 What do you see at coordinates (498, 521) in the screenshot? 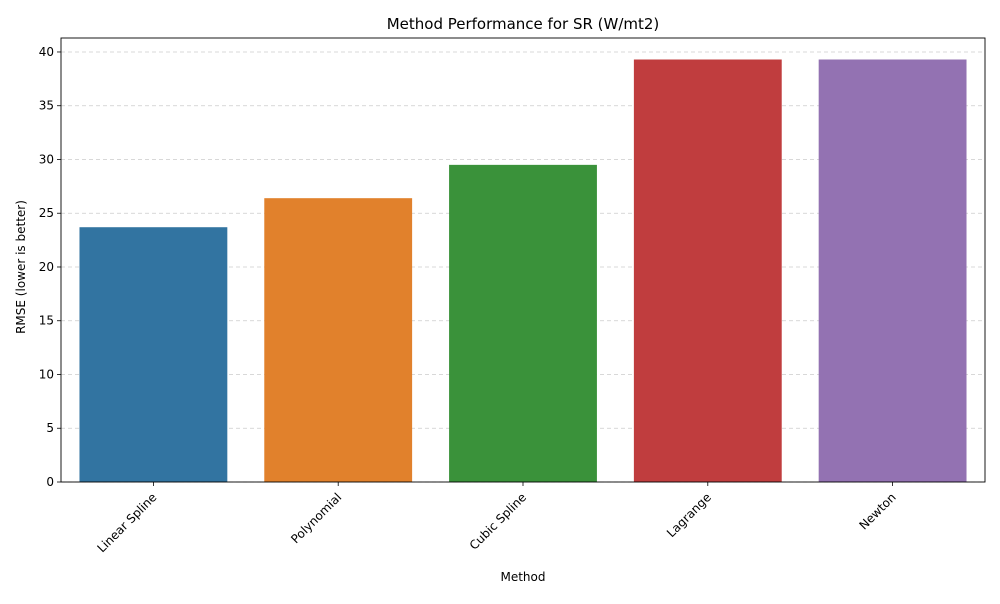
I see `x-tick-label: Cubic Spline` at bounding box center [498, 521].